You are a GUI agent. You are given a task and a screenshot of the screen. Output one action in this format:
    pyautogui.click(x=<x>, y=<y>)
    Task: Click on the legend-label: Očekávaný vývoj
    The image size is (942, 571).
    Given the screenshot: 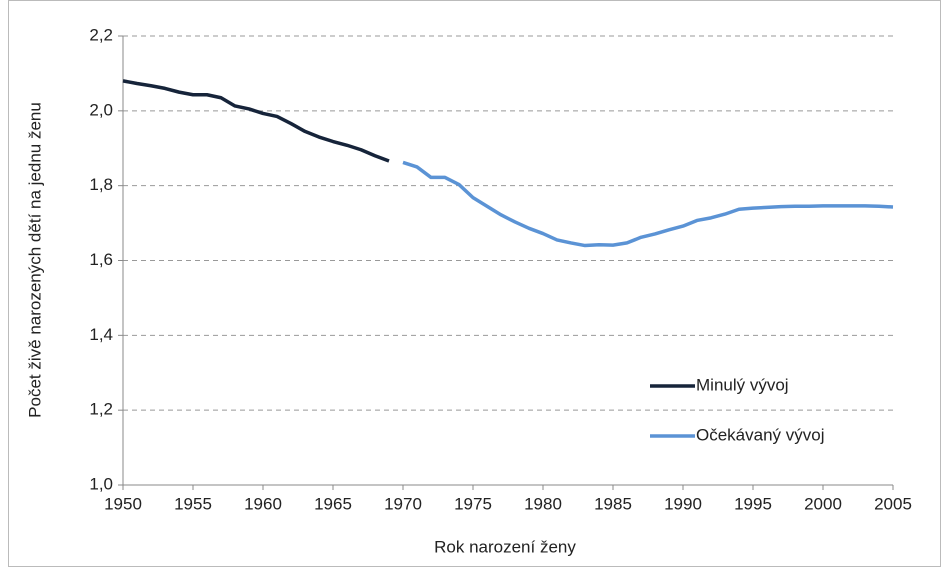 What is the action you would take?
    pyautogui.click(x=760, y=434)
    